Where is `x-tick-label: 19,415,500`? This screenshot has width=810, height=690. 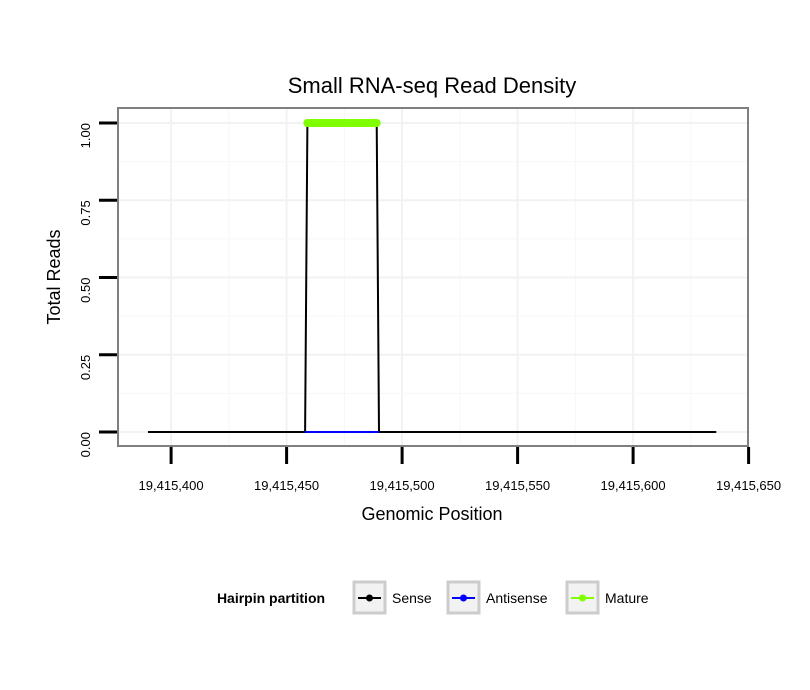 x-tick-label: 19,415,500 is located at coordinates (402, 485).